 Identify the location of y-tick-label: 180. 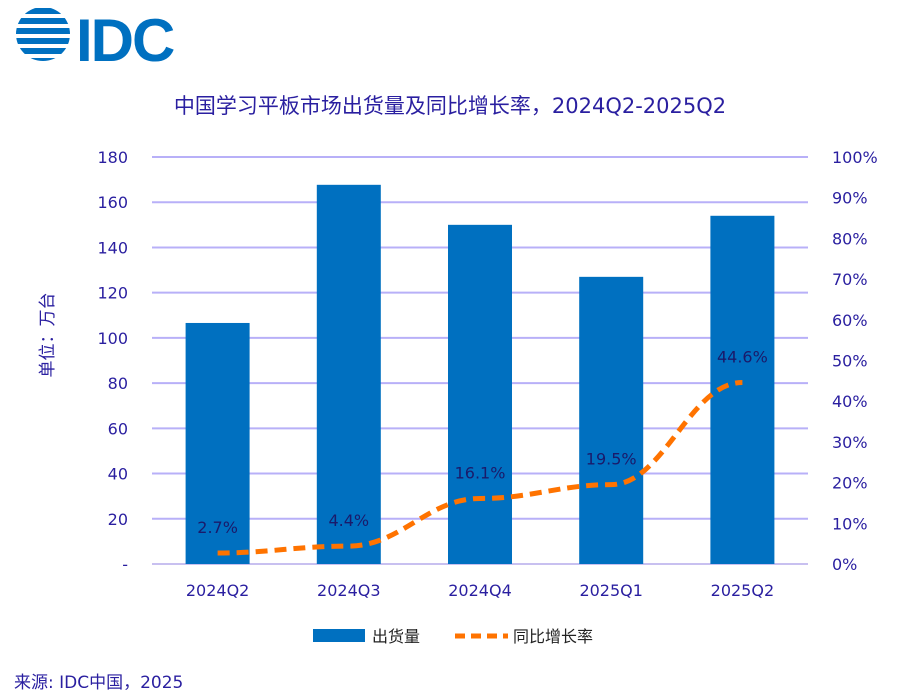
(112, 157).